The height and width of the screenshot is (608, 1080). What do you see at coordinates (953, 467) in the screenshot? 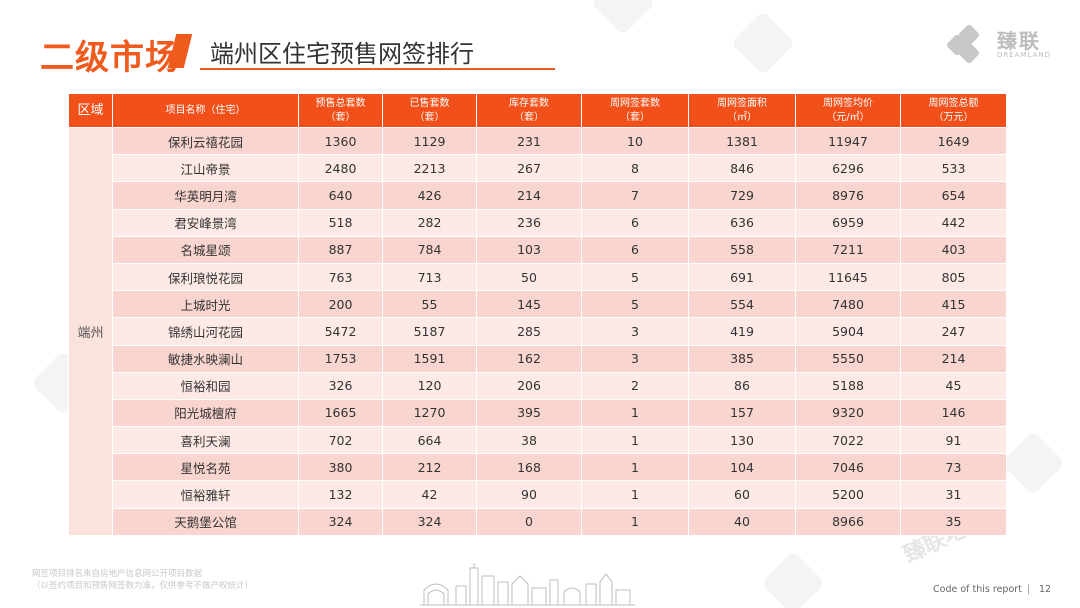
I see `table-cell: 73` at bounding box center [953, 467].